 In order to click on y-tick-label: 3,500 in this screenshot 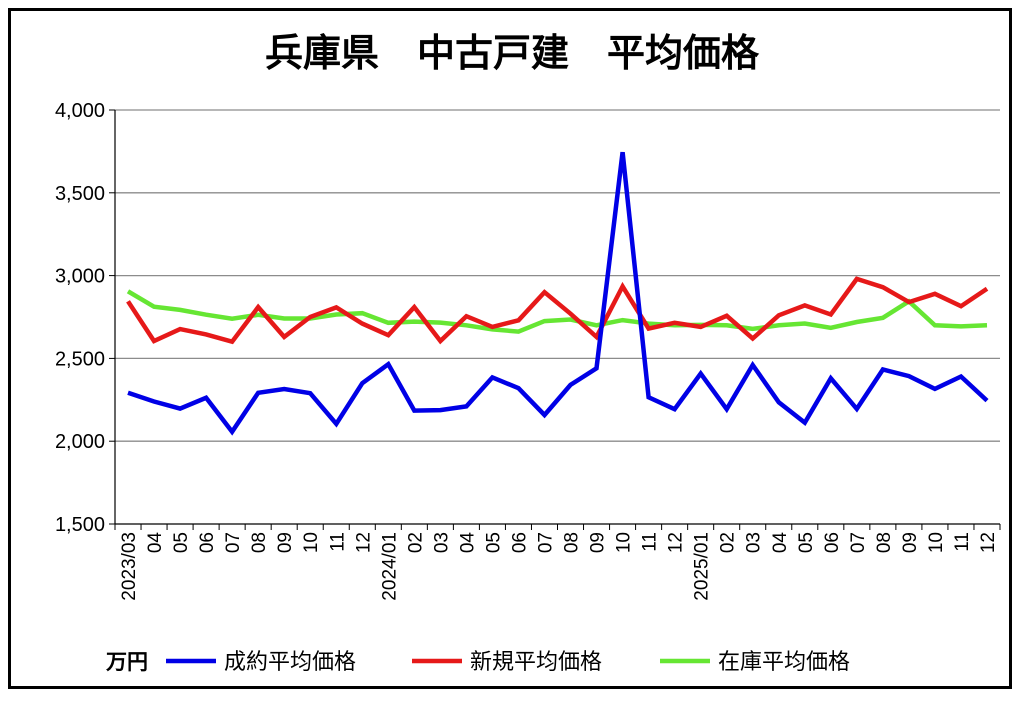, I will do `click(80, 194)`.